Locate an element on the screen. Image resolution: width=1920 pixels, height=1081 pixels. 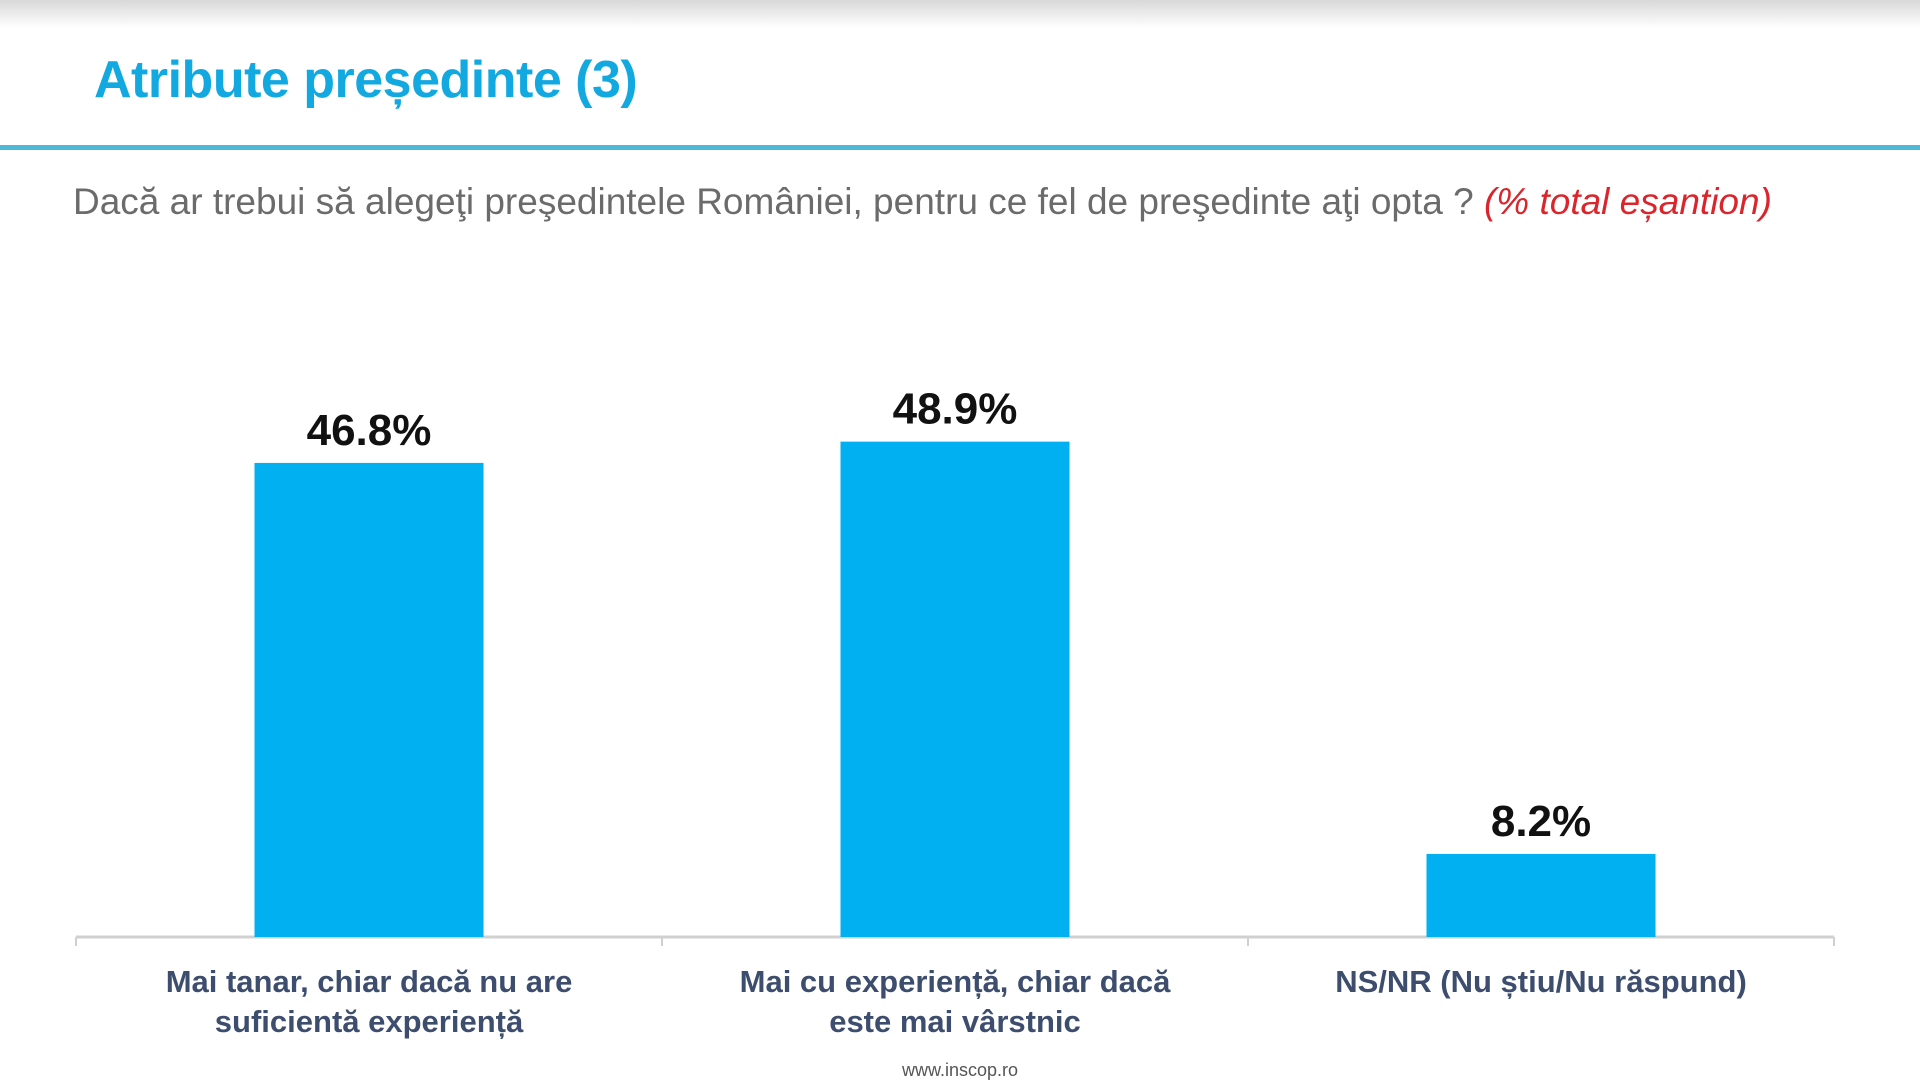
footer-url: www.inscop.ro is located at coordinates (960, 1070).